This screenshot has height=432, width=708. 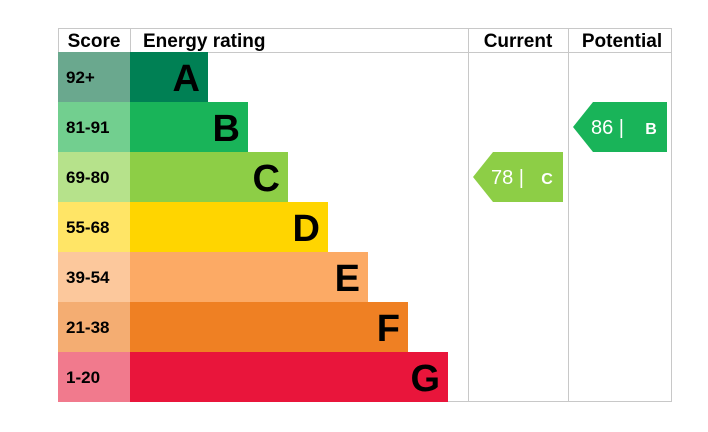 I want to click on band-letter: D, so click(x=306, y=229).